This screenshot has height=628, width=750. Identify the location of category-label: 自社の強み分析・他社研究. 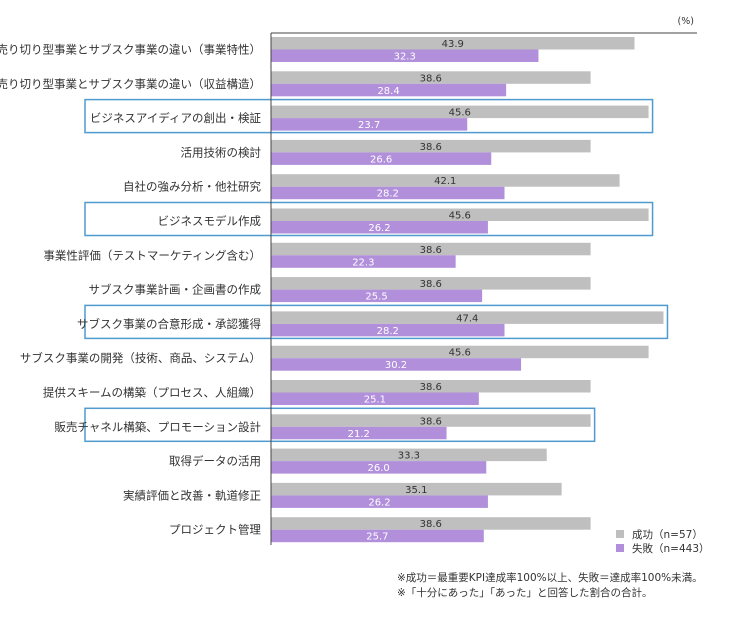
(192, 187).